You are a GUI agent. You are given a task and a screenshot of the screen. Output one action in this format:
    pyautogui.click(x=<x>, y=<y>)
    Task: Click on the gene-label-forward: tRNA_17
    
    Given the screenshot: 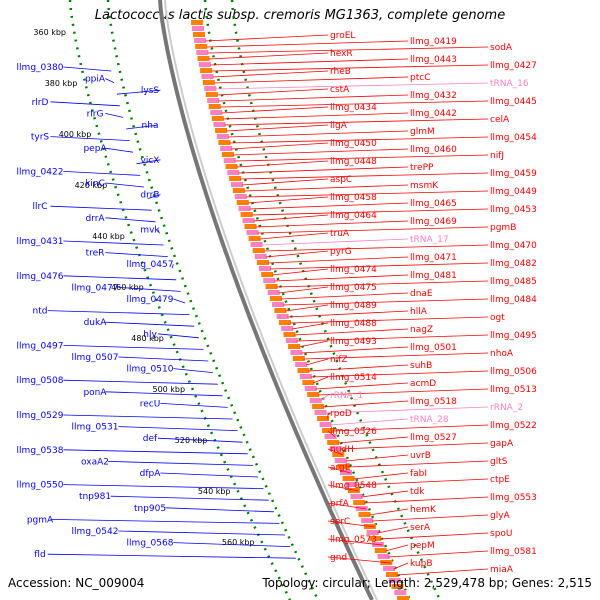 What is the action you would take?
    pyautogui.click(x=429, y=240)
    